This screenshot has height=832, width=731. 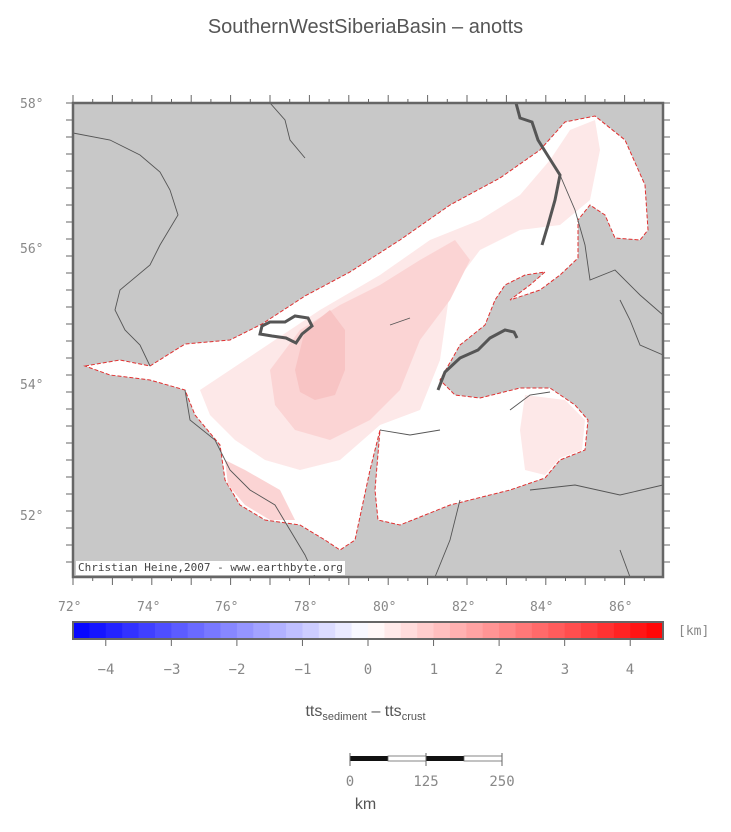 What do you see at coordinates (31, 104) in the screenshot?
I see `lat-label-58: 58°` at bounding box center [31, 104].